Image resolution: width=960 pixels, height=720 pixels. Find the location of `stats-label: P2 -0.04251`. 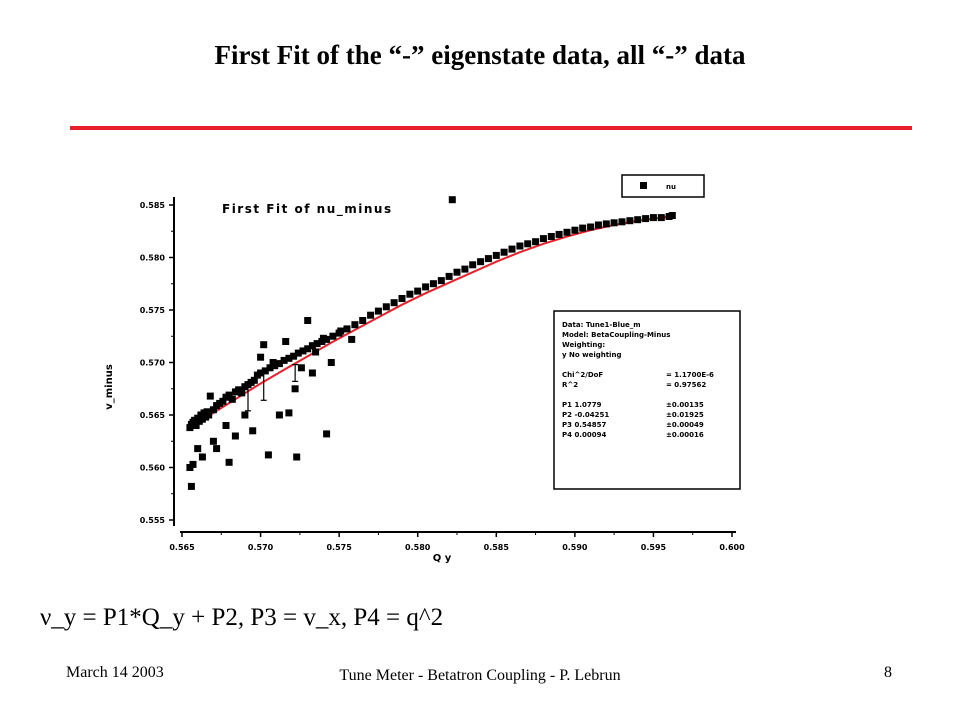

stats-label: P2 -0.04251 is located at coordinates (585, 415).